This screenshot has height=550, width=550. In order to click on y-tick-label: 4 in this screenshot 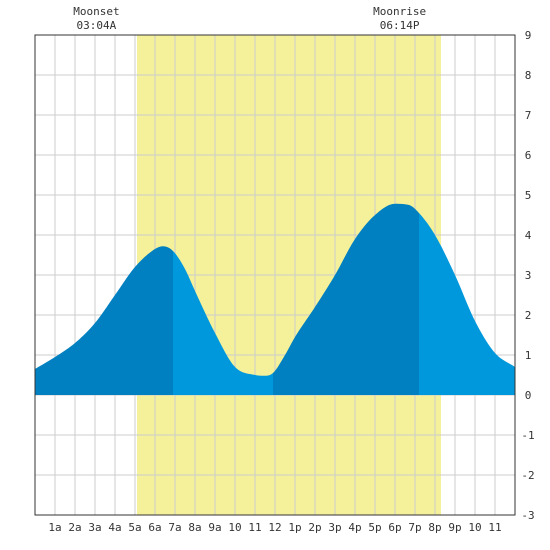, I will do `click(528, 235)`.